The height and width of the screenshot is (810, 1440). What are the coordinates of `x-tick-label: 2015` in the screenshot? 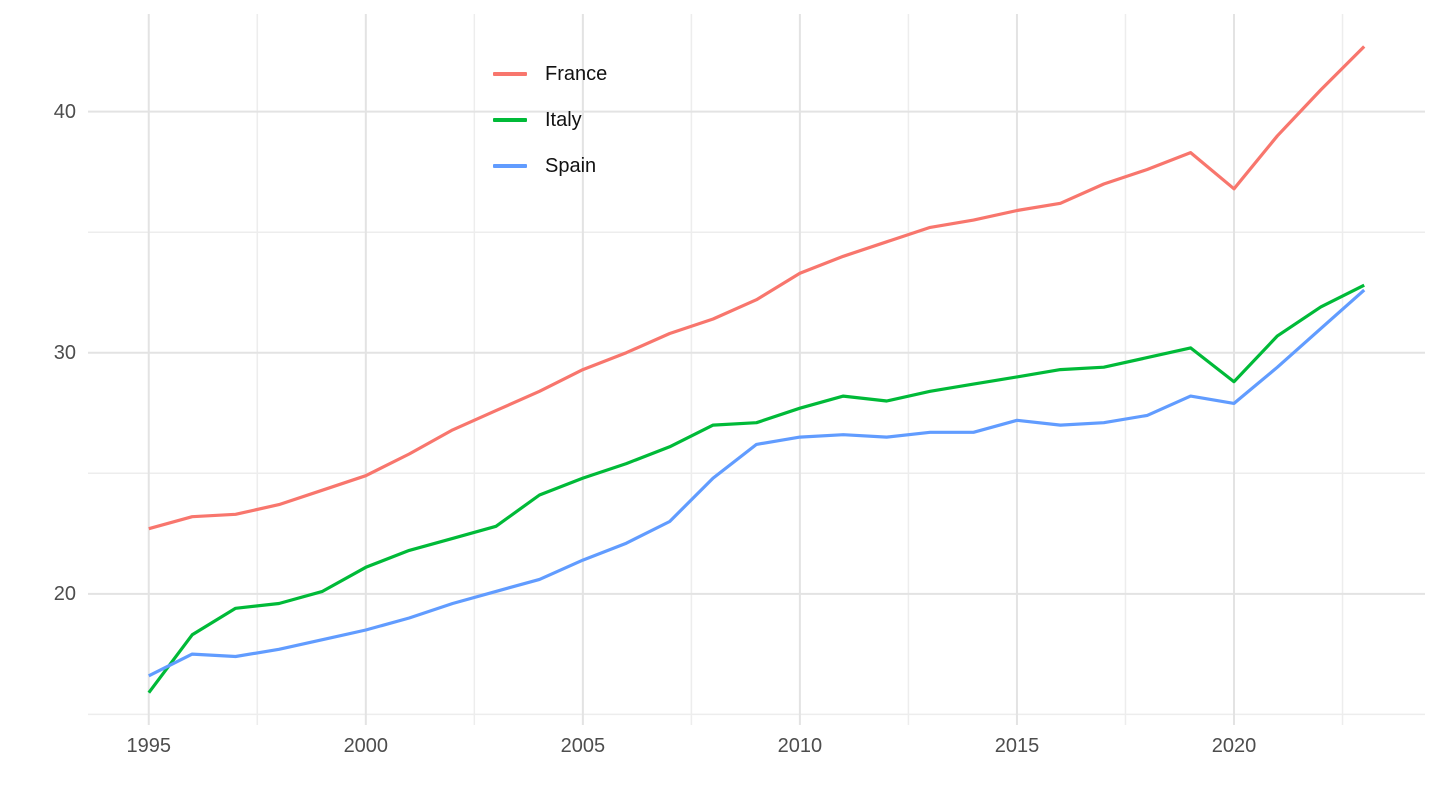 It's located at (1017, 746).